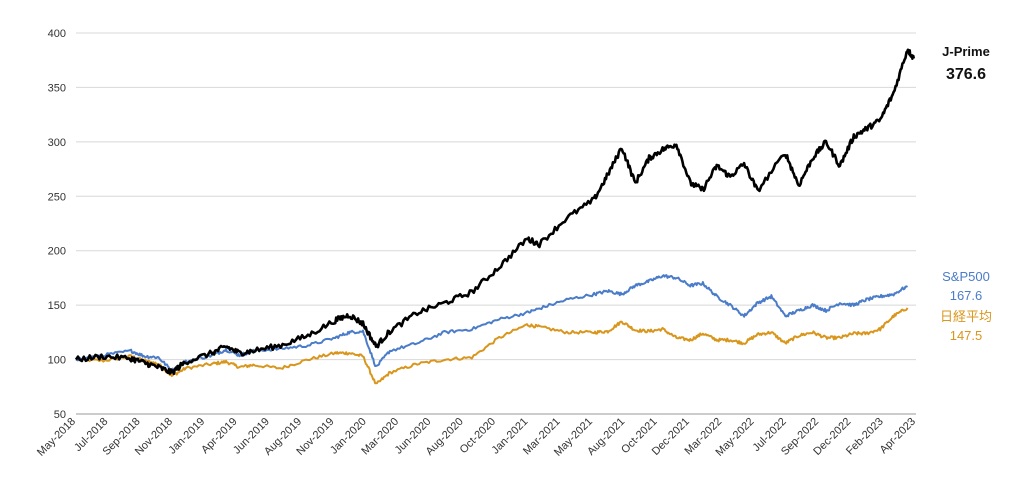 This screenshot has height=485, width=1024. I want to click on series-value-label: 167.6, so click(966, 295).